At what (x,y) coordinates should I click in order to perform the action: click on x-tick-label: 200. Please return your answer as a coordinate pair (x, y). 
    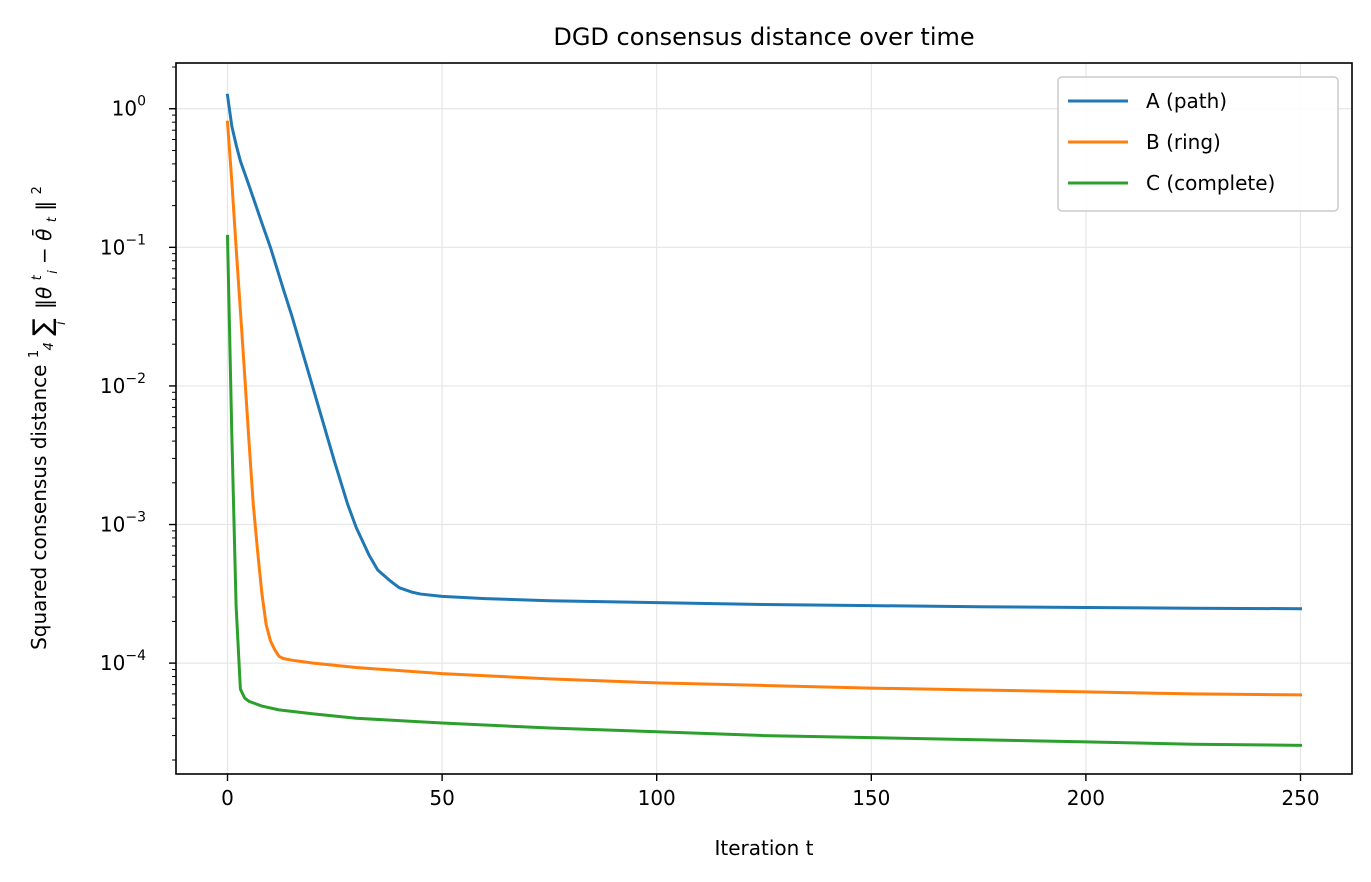
    Looking at the image, I should click on (1086, 798).